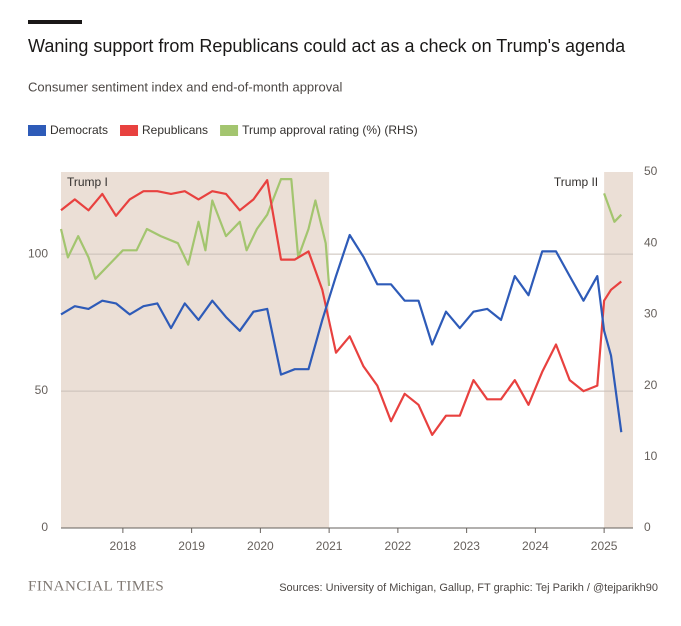 The width and height of the screenshot is (681, 626). Describe the element at coordinates (466, 546) in the screenshot. I see `x-tick-label: 2023` at that location.